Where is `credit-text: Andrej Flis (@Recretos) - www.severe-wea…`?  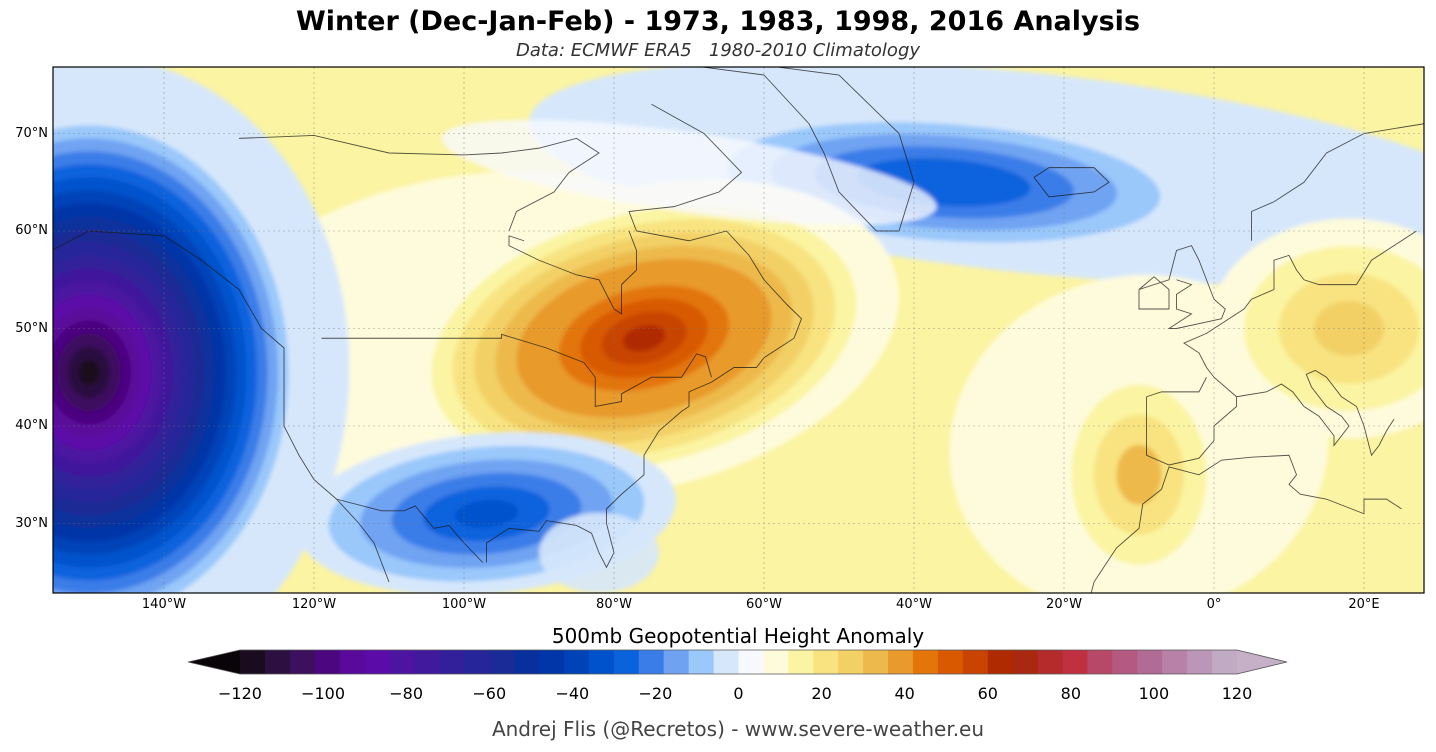 credit-text: Andrej Flis (@Recretos) - www.severe-wea… is located at coordinates (738, 729).